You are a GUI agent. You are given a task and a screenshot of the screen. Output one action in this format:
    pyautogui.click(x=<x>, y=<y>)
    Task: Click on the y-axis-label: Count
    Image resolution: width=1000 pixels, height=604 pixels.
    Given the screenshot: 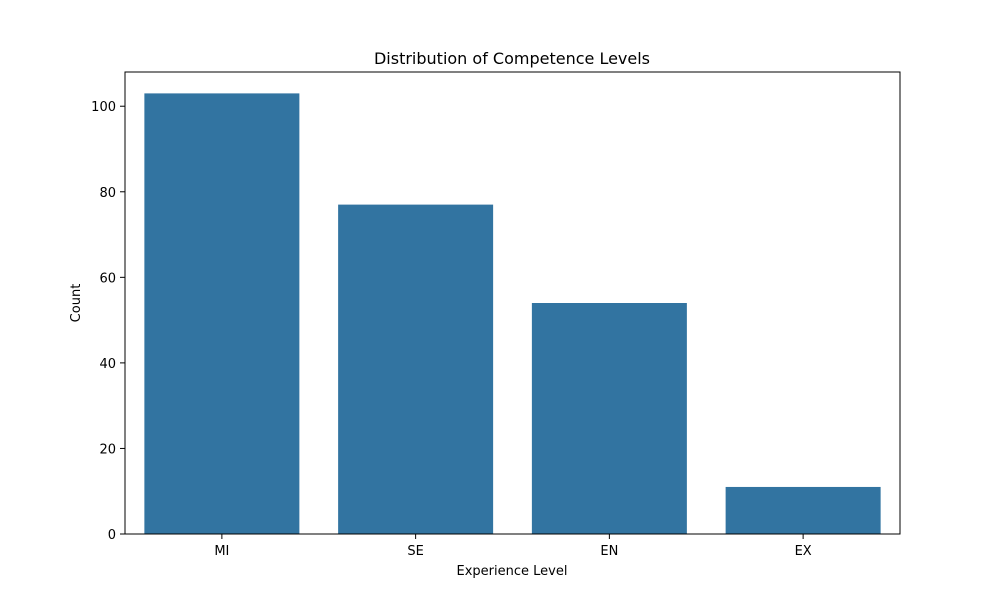 What is the action you would take?
    pyautogui.click(x=76, y=303)
    